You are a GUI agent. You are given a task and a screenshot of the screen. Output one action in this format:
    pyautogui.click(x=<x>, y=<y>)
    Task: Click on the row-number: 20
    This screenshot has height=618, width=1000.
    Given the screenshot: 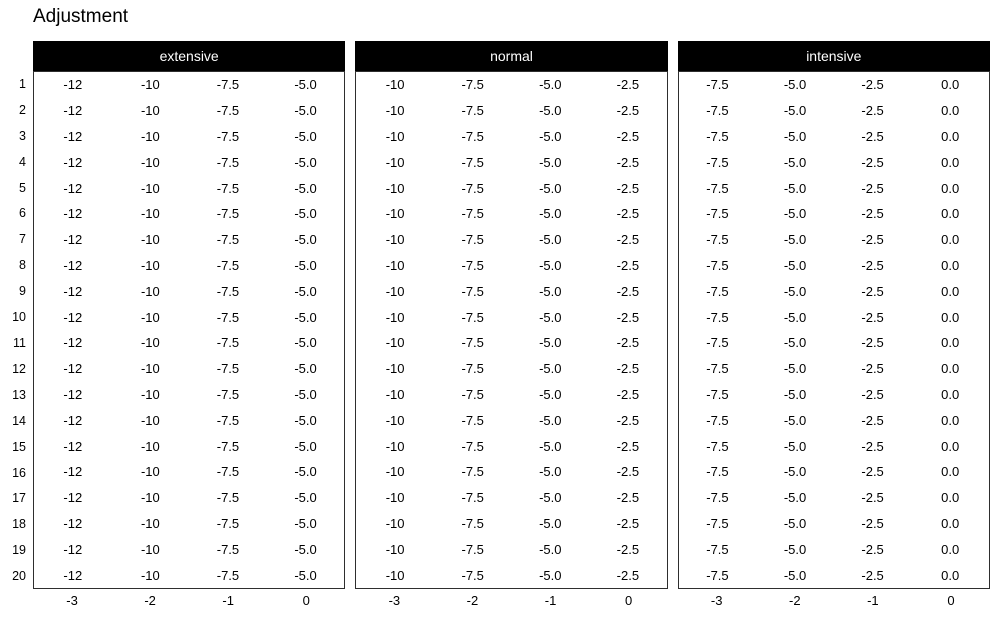 What is the action you would take?
    pyautogui.click(x=19, y=576)
    